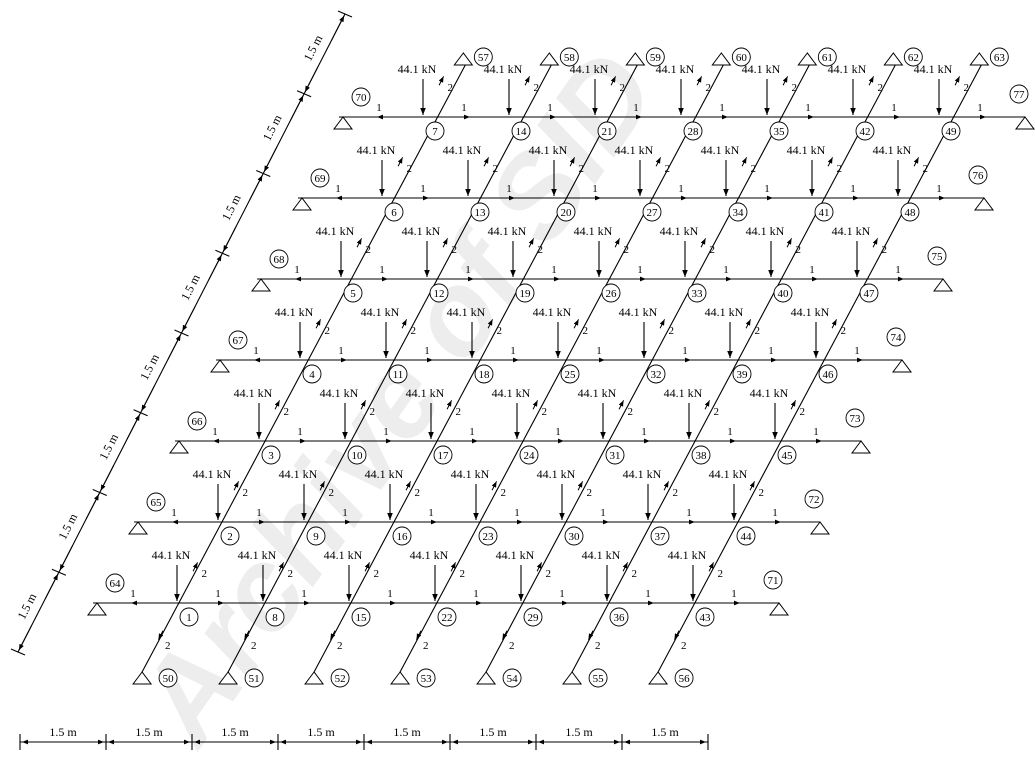 This screenshot has height=758, width=1035. Describe the element at coordinates (398, 375) in the screenshot. I see `node-label: 11` at that location.